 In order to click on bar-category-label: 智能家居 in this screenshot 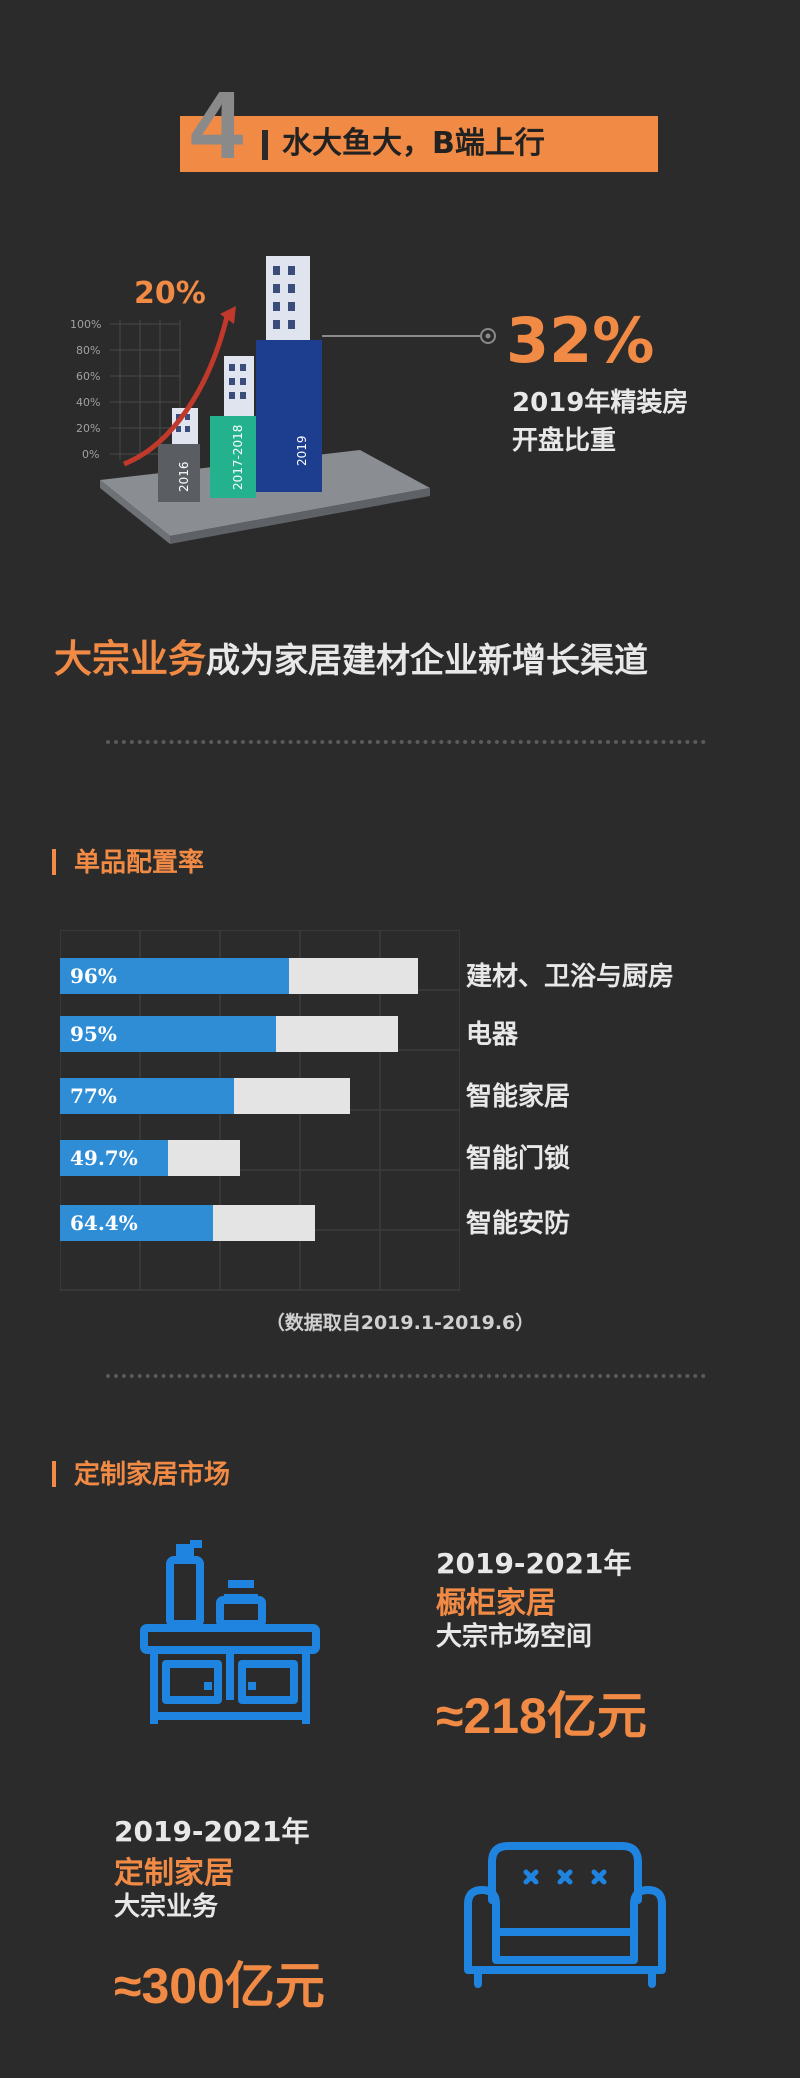, I will do `click(518, 1097)`.